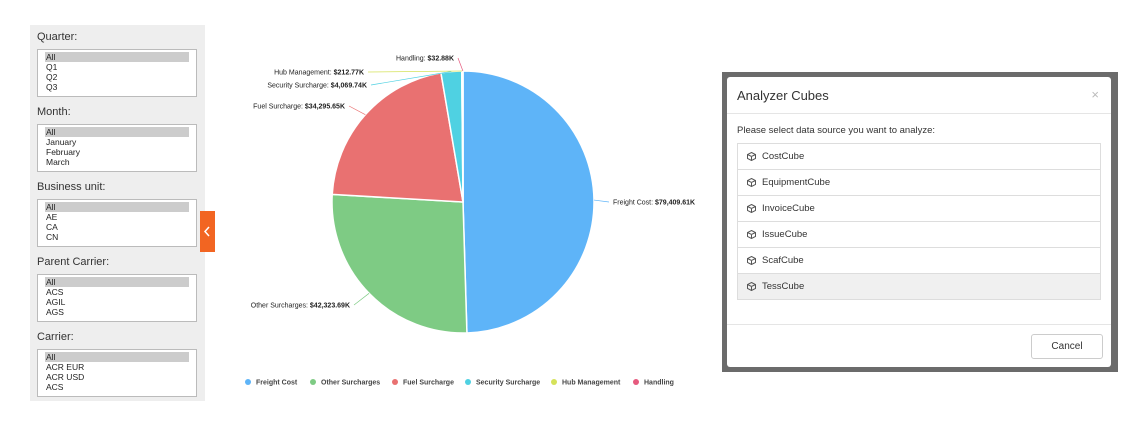 The height and width of the screenshot is (447, 1125). What do you see at coordinates (508, 383) in the screenshot?
I see `legend-label: Security Surcharge` at bounding box center [508, 383].